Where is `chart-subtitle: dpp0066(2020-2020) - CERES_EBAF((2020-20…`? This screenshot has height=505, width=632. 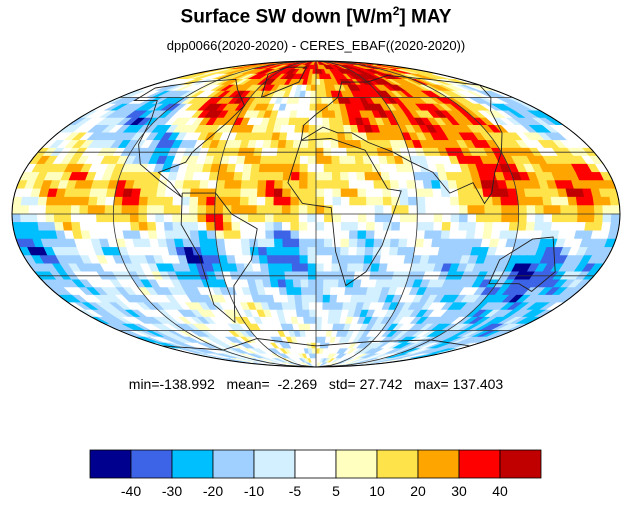
chart-subtitle: dpp0066(2020-2020) - CERES_EBAF((2020-20… is located at coordinates (316, 45).